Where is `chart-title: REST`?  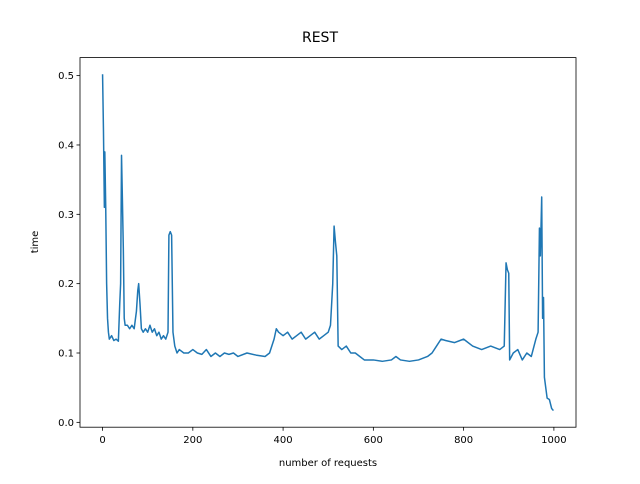 chart-title: REST is located at coordinates (320, 38).